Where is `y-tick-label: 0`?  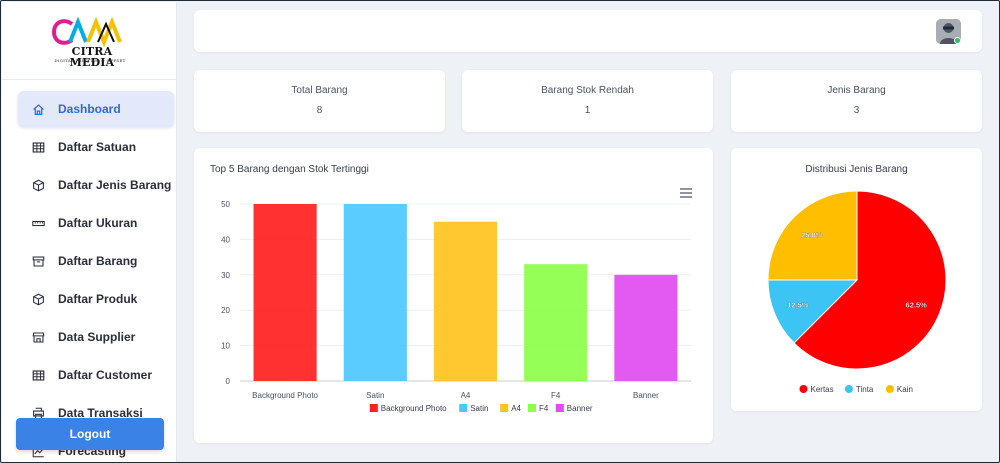
y-tick-label: 0 is located at coordinates (228, 381).